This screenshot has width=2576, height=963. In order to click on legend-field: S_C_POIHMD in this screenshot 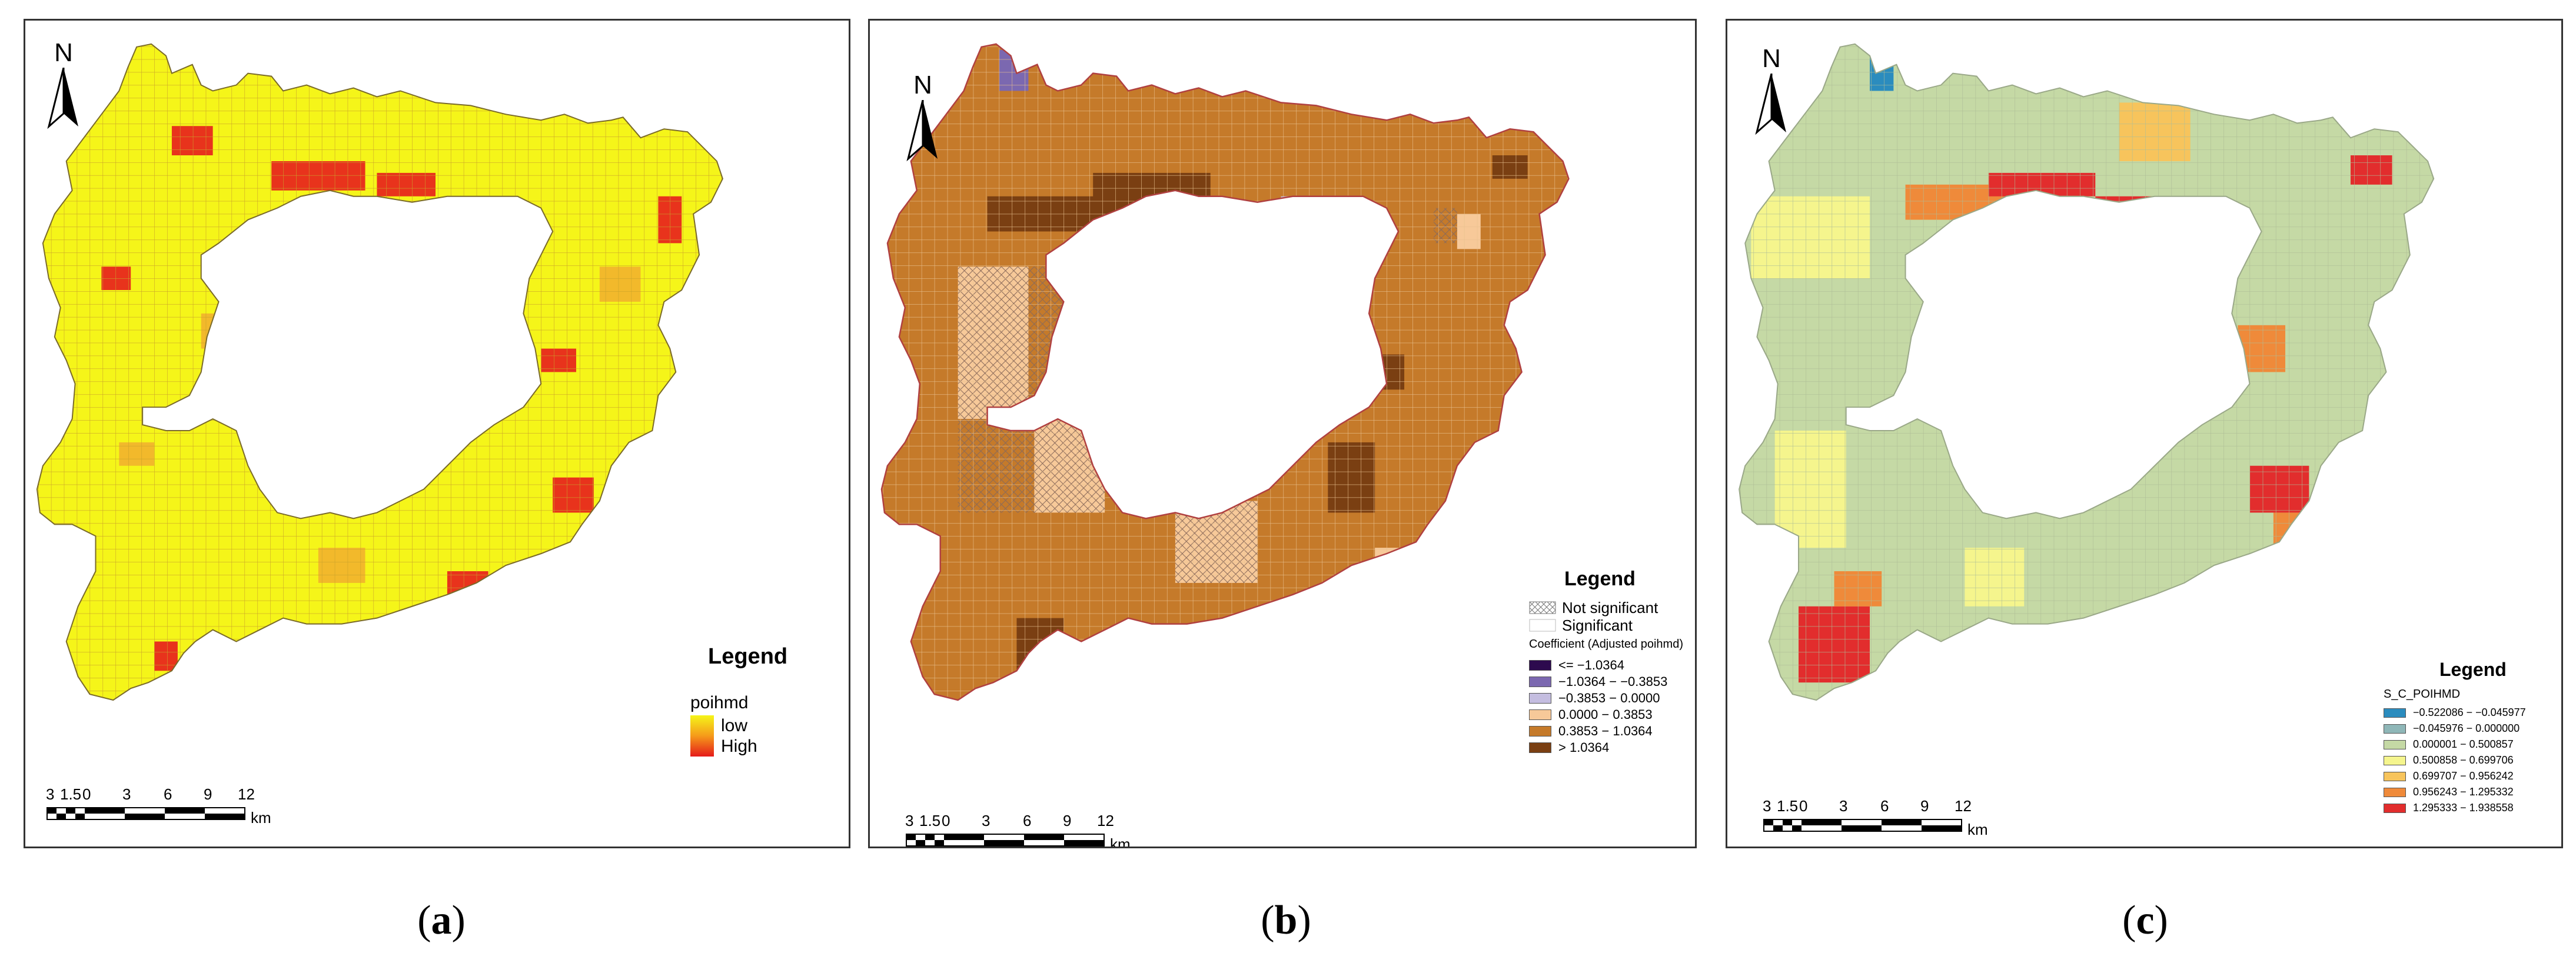, I will do `click(2422, 694)`.